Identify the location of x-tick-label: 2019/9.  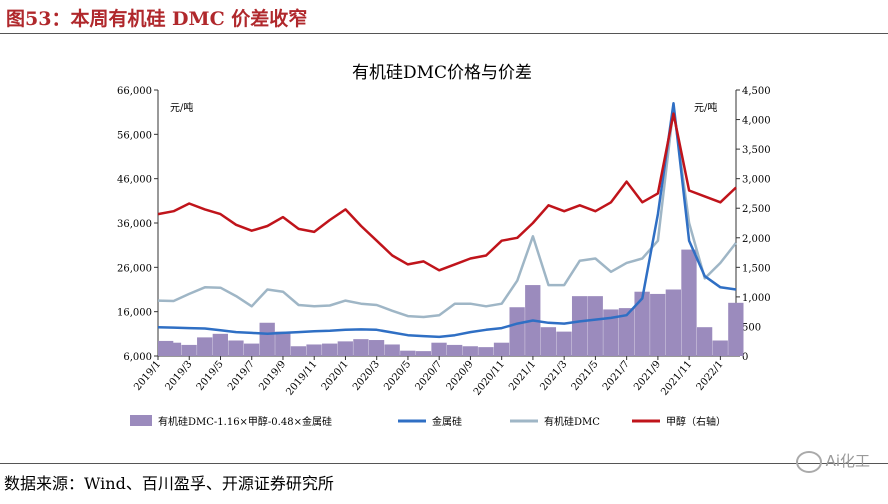
(272, 376).